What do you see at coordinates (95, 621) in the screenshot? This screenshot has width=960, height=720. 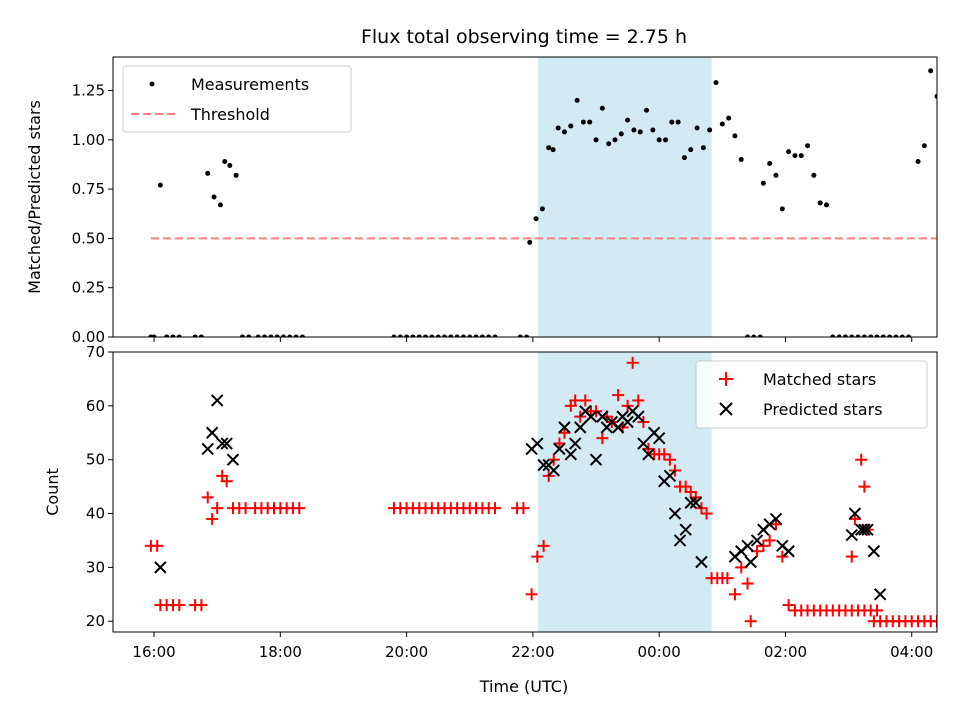 I see `y-tick-label: 20` at bounding box center [95, 621].